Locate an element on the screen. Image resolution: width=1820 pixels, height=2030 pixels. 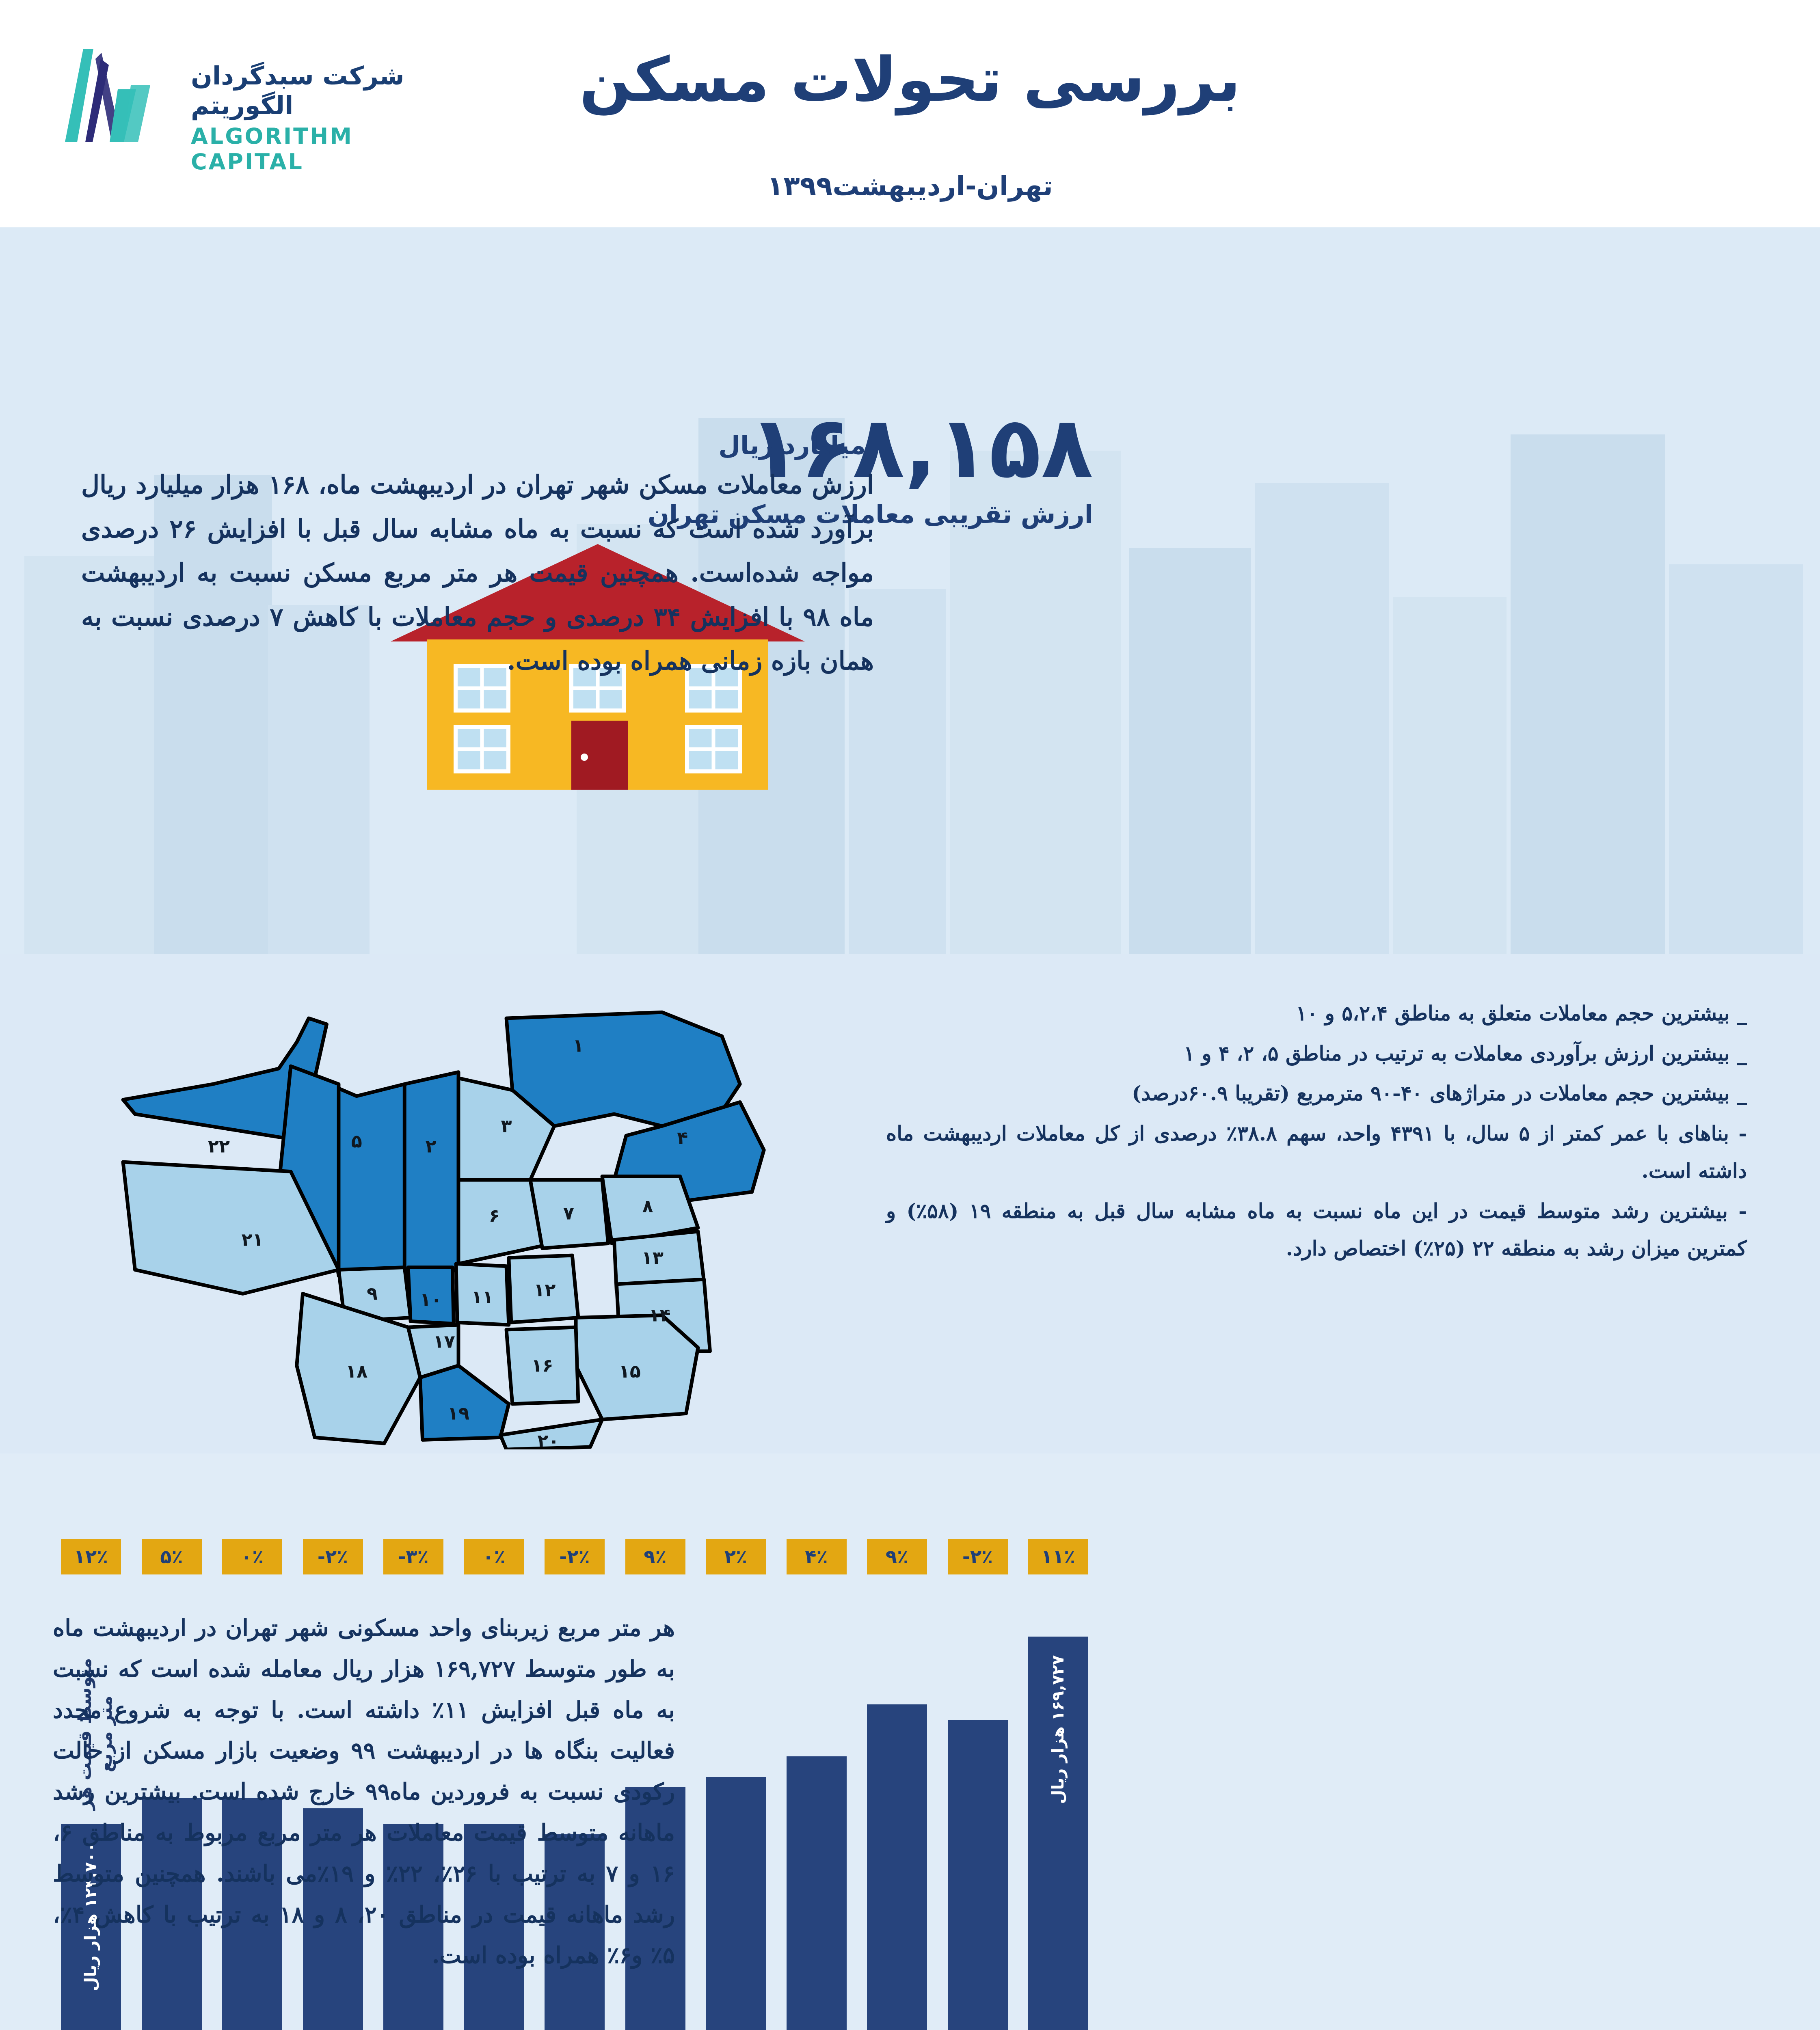
house-illustration-icon is located at coordinates (598, 666).